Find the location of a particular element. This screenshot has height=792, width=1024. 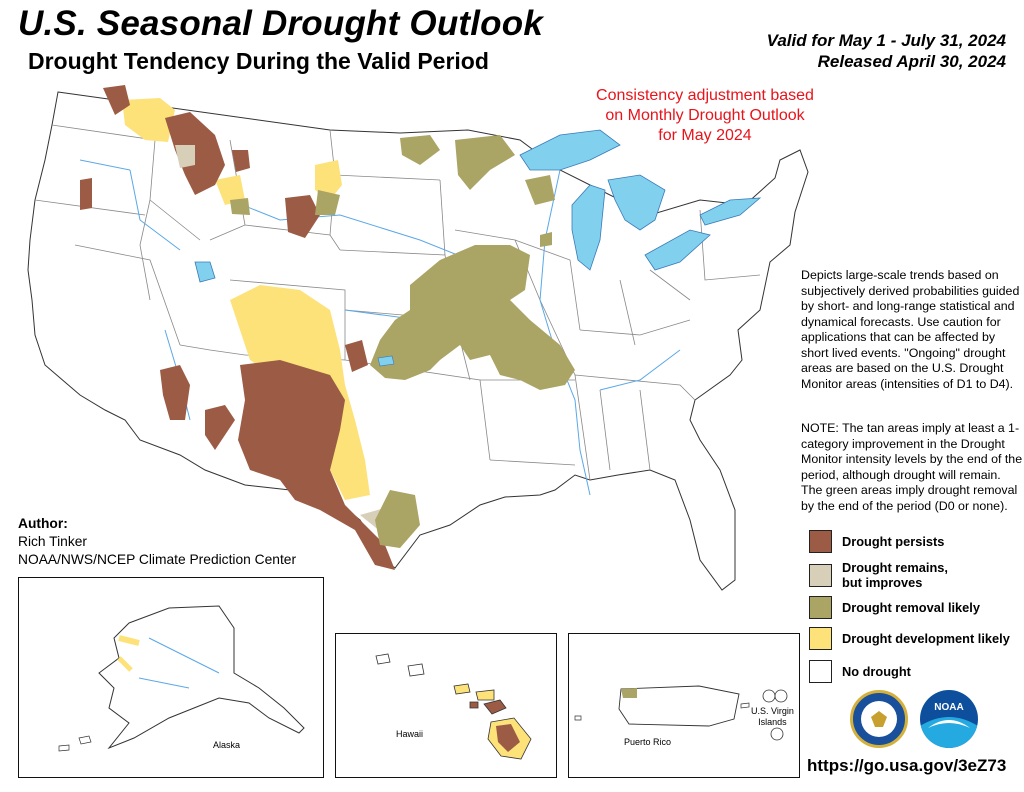

noaa-logo: NOAA is located at coordinates (949, 719).